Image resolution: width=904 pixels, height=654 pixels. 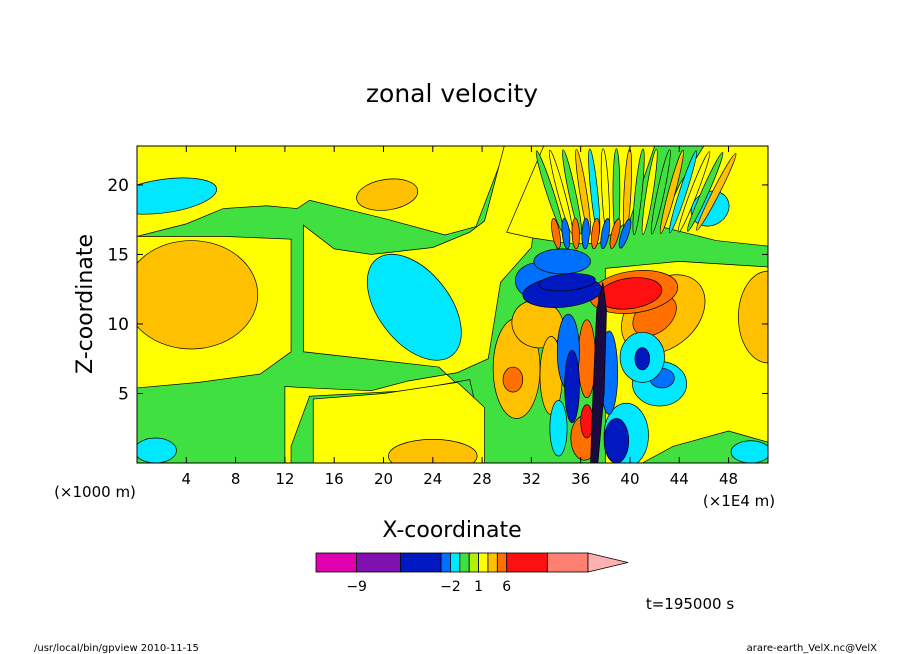 I want to click on time-annotation: t=195000 s, so click(x=690, y=604).